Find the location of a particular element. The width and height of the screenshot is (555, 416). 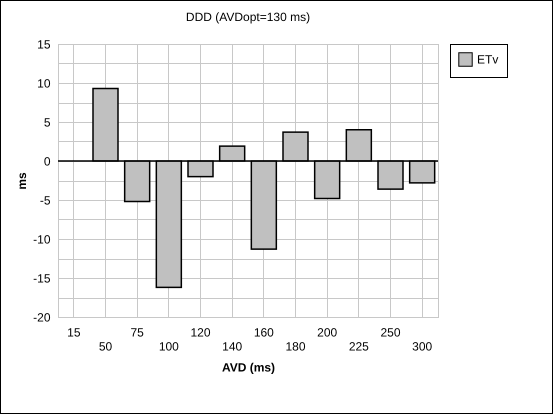

x-tick-label: 200 is located at coordinates (327, 333).